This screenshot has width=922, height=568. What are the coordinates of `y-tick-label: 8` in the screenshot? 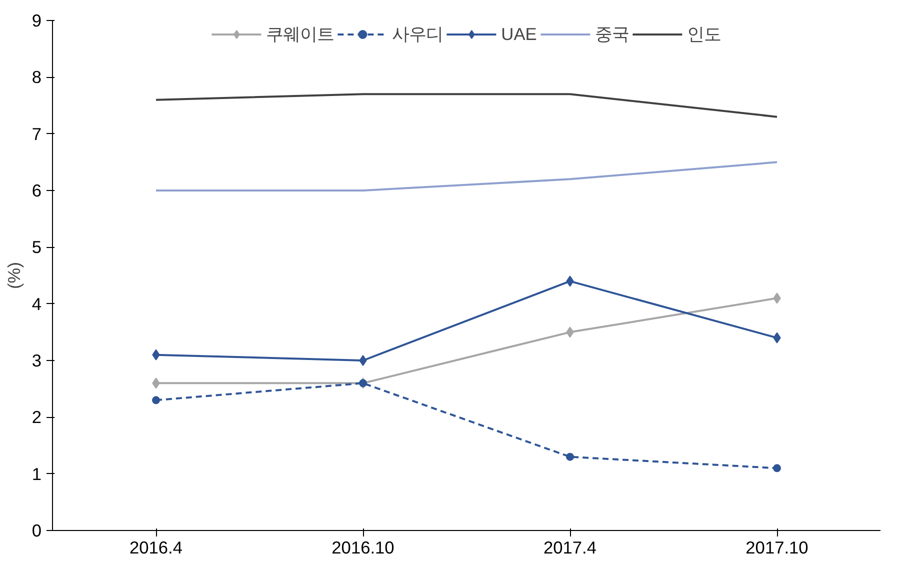 It's located at (37, 77).